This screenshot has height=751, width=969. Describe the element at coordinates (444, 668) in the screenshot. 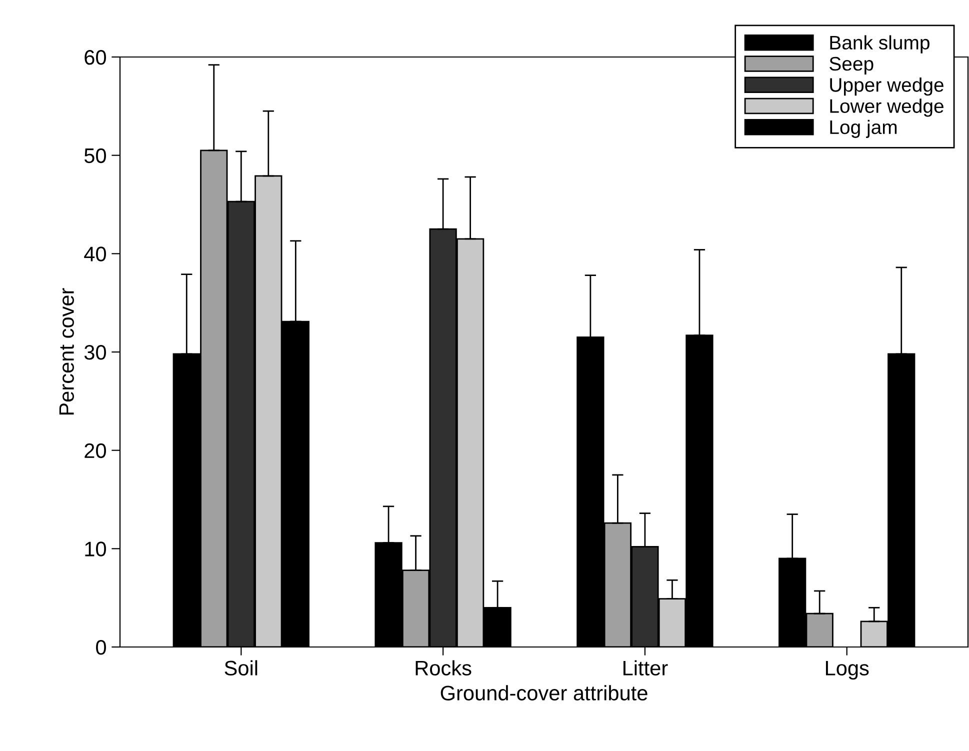

I see `x-tick-label: Rocks` at that location.